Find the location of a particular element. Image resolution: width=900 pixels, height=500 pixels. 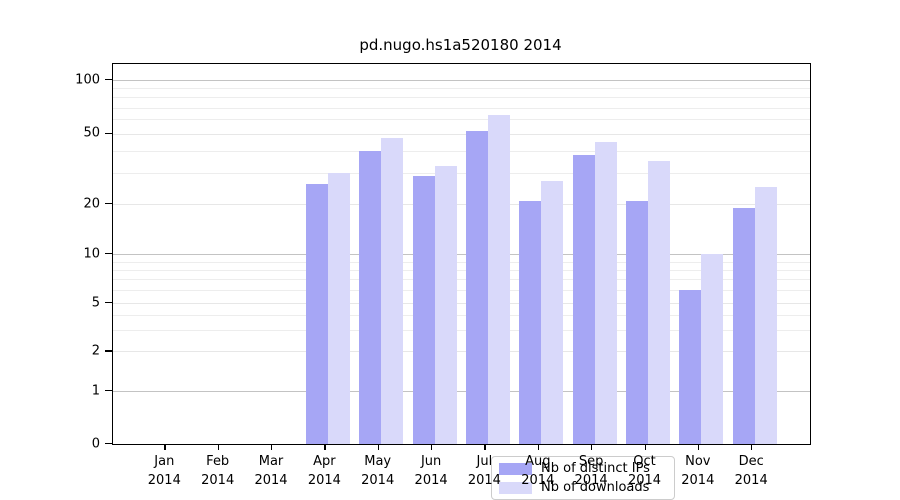

x-tick-label-mar-2014: Mar 2014 is located at coordinates (271, 471).